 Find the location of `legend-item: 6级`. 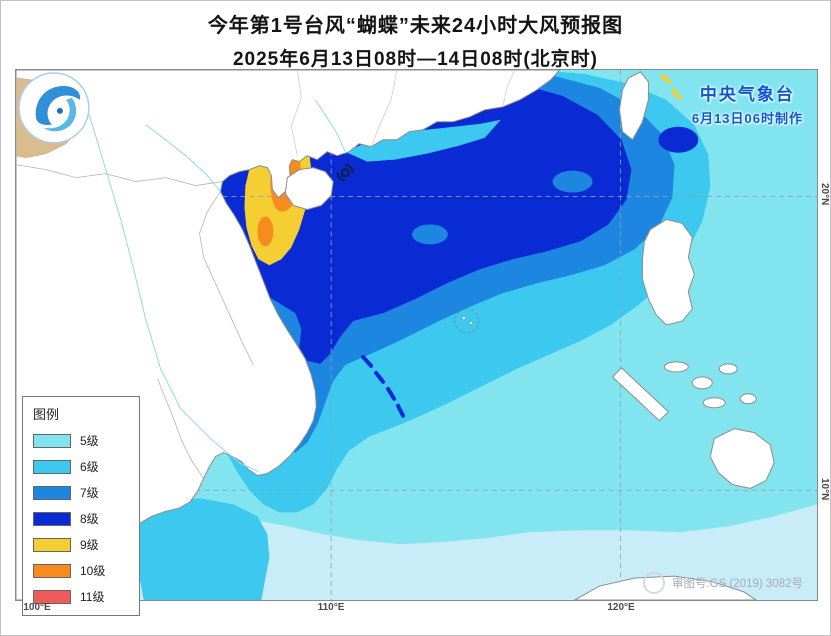

legend-item: 6级 is located at coordinates (81, 466).